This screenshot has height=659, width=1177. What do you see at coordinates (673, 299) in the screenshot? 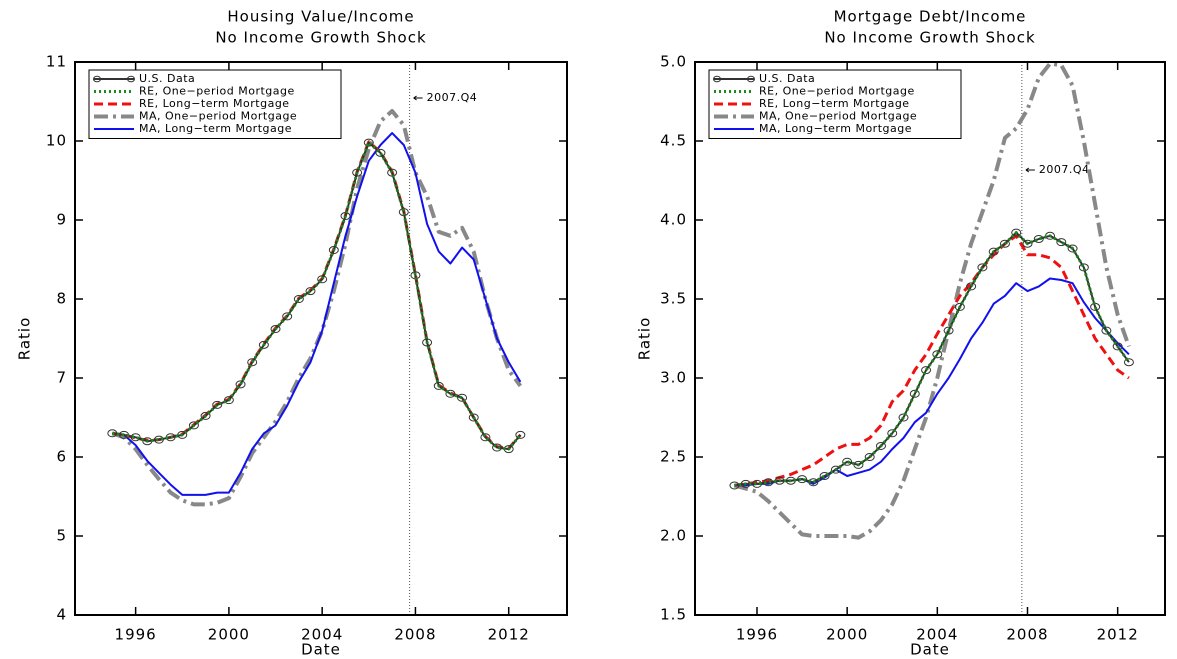
I see `y-tick-label: 3.5` at bounding box center [673, 299].